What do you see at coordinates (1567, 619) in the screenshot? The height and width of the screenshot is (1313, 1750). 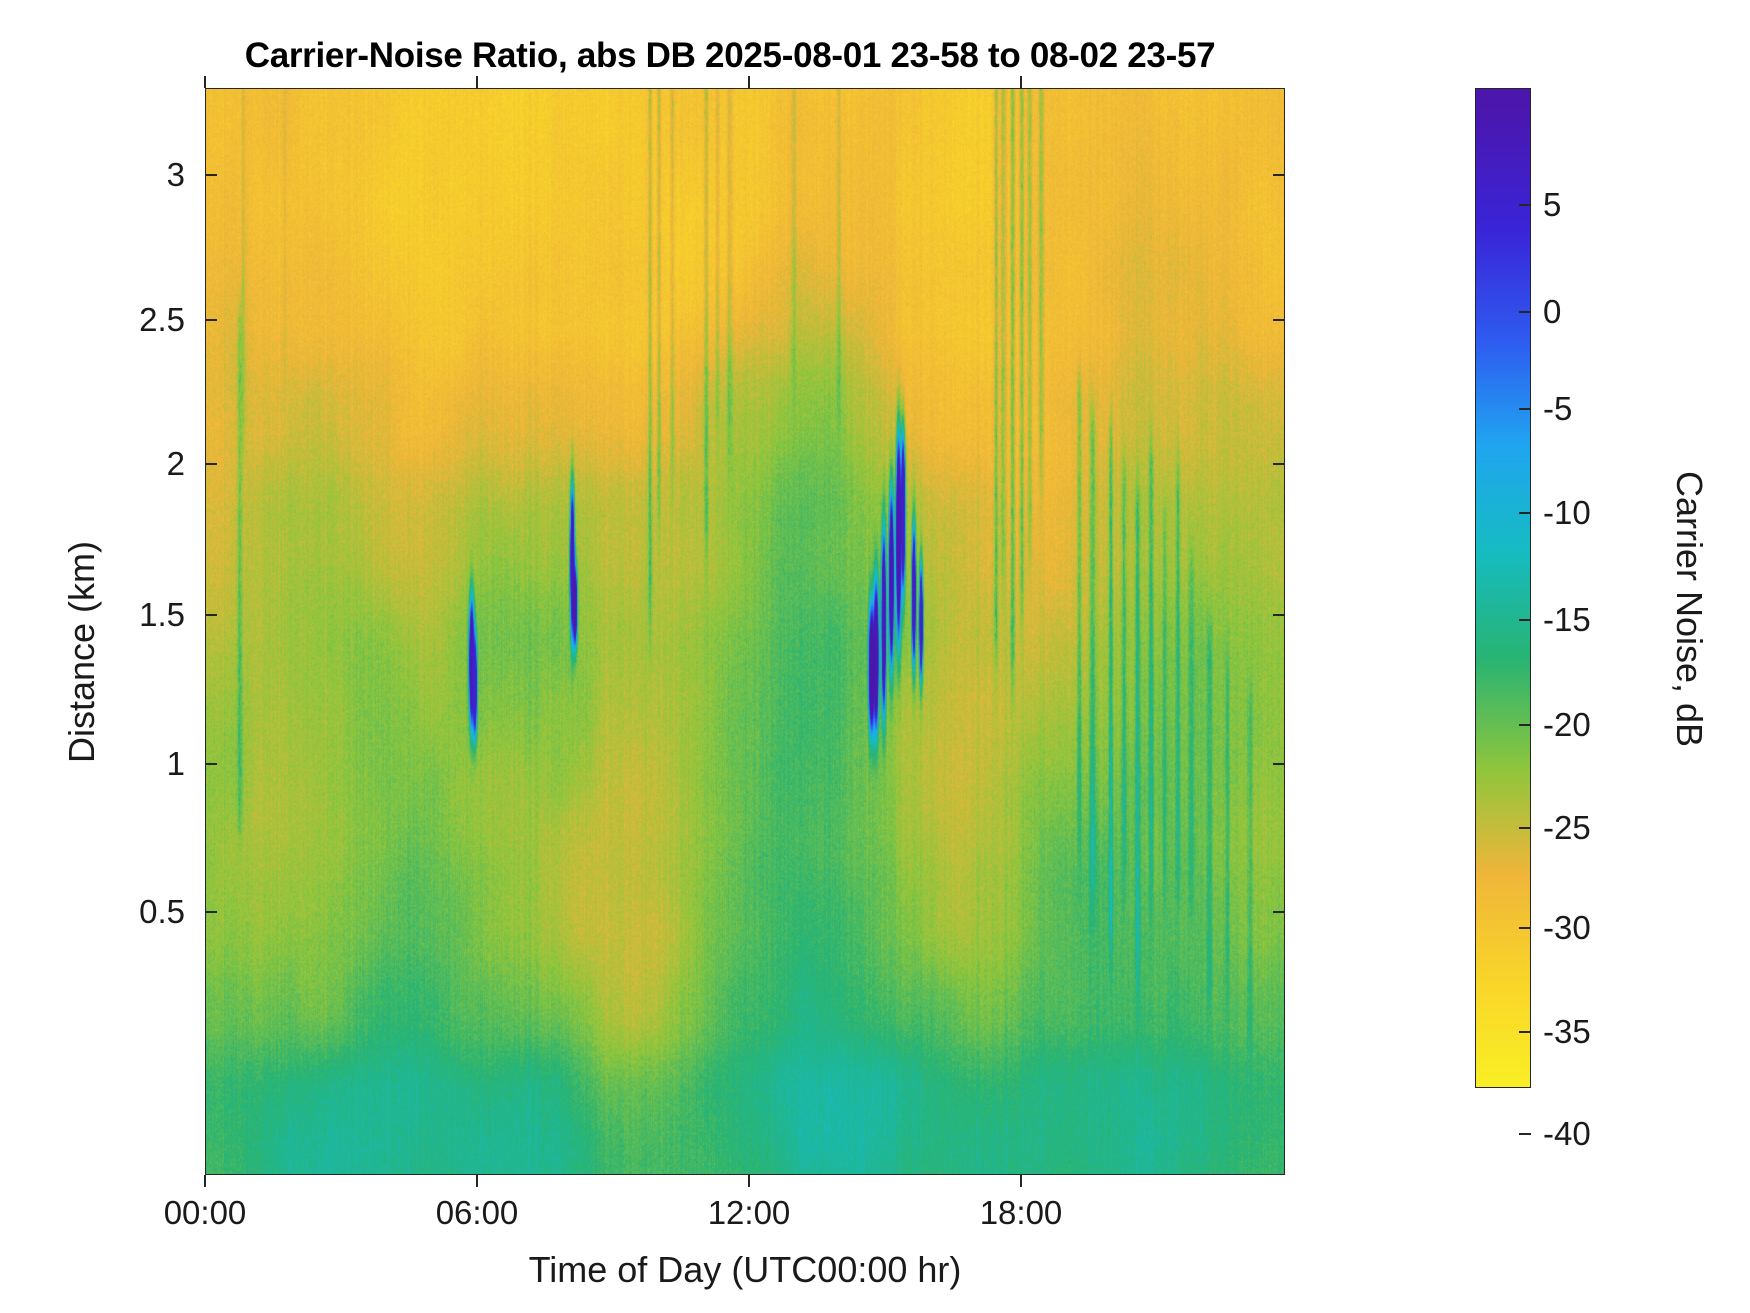 I see `colorbar-tick-label: -15` at bounding box center [1567, 619].